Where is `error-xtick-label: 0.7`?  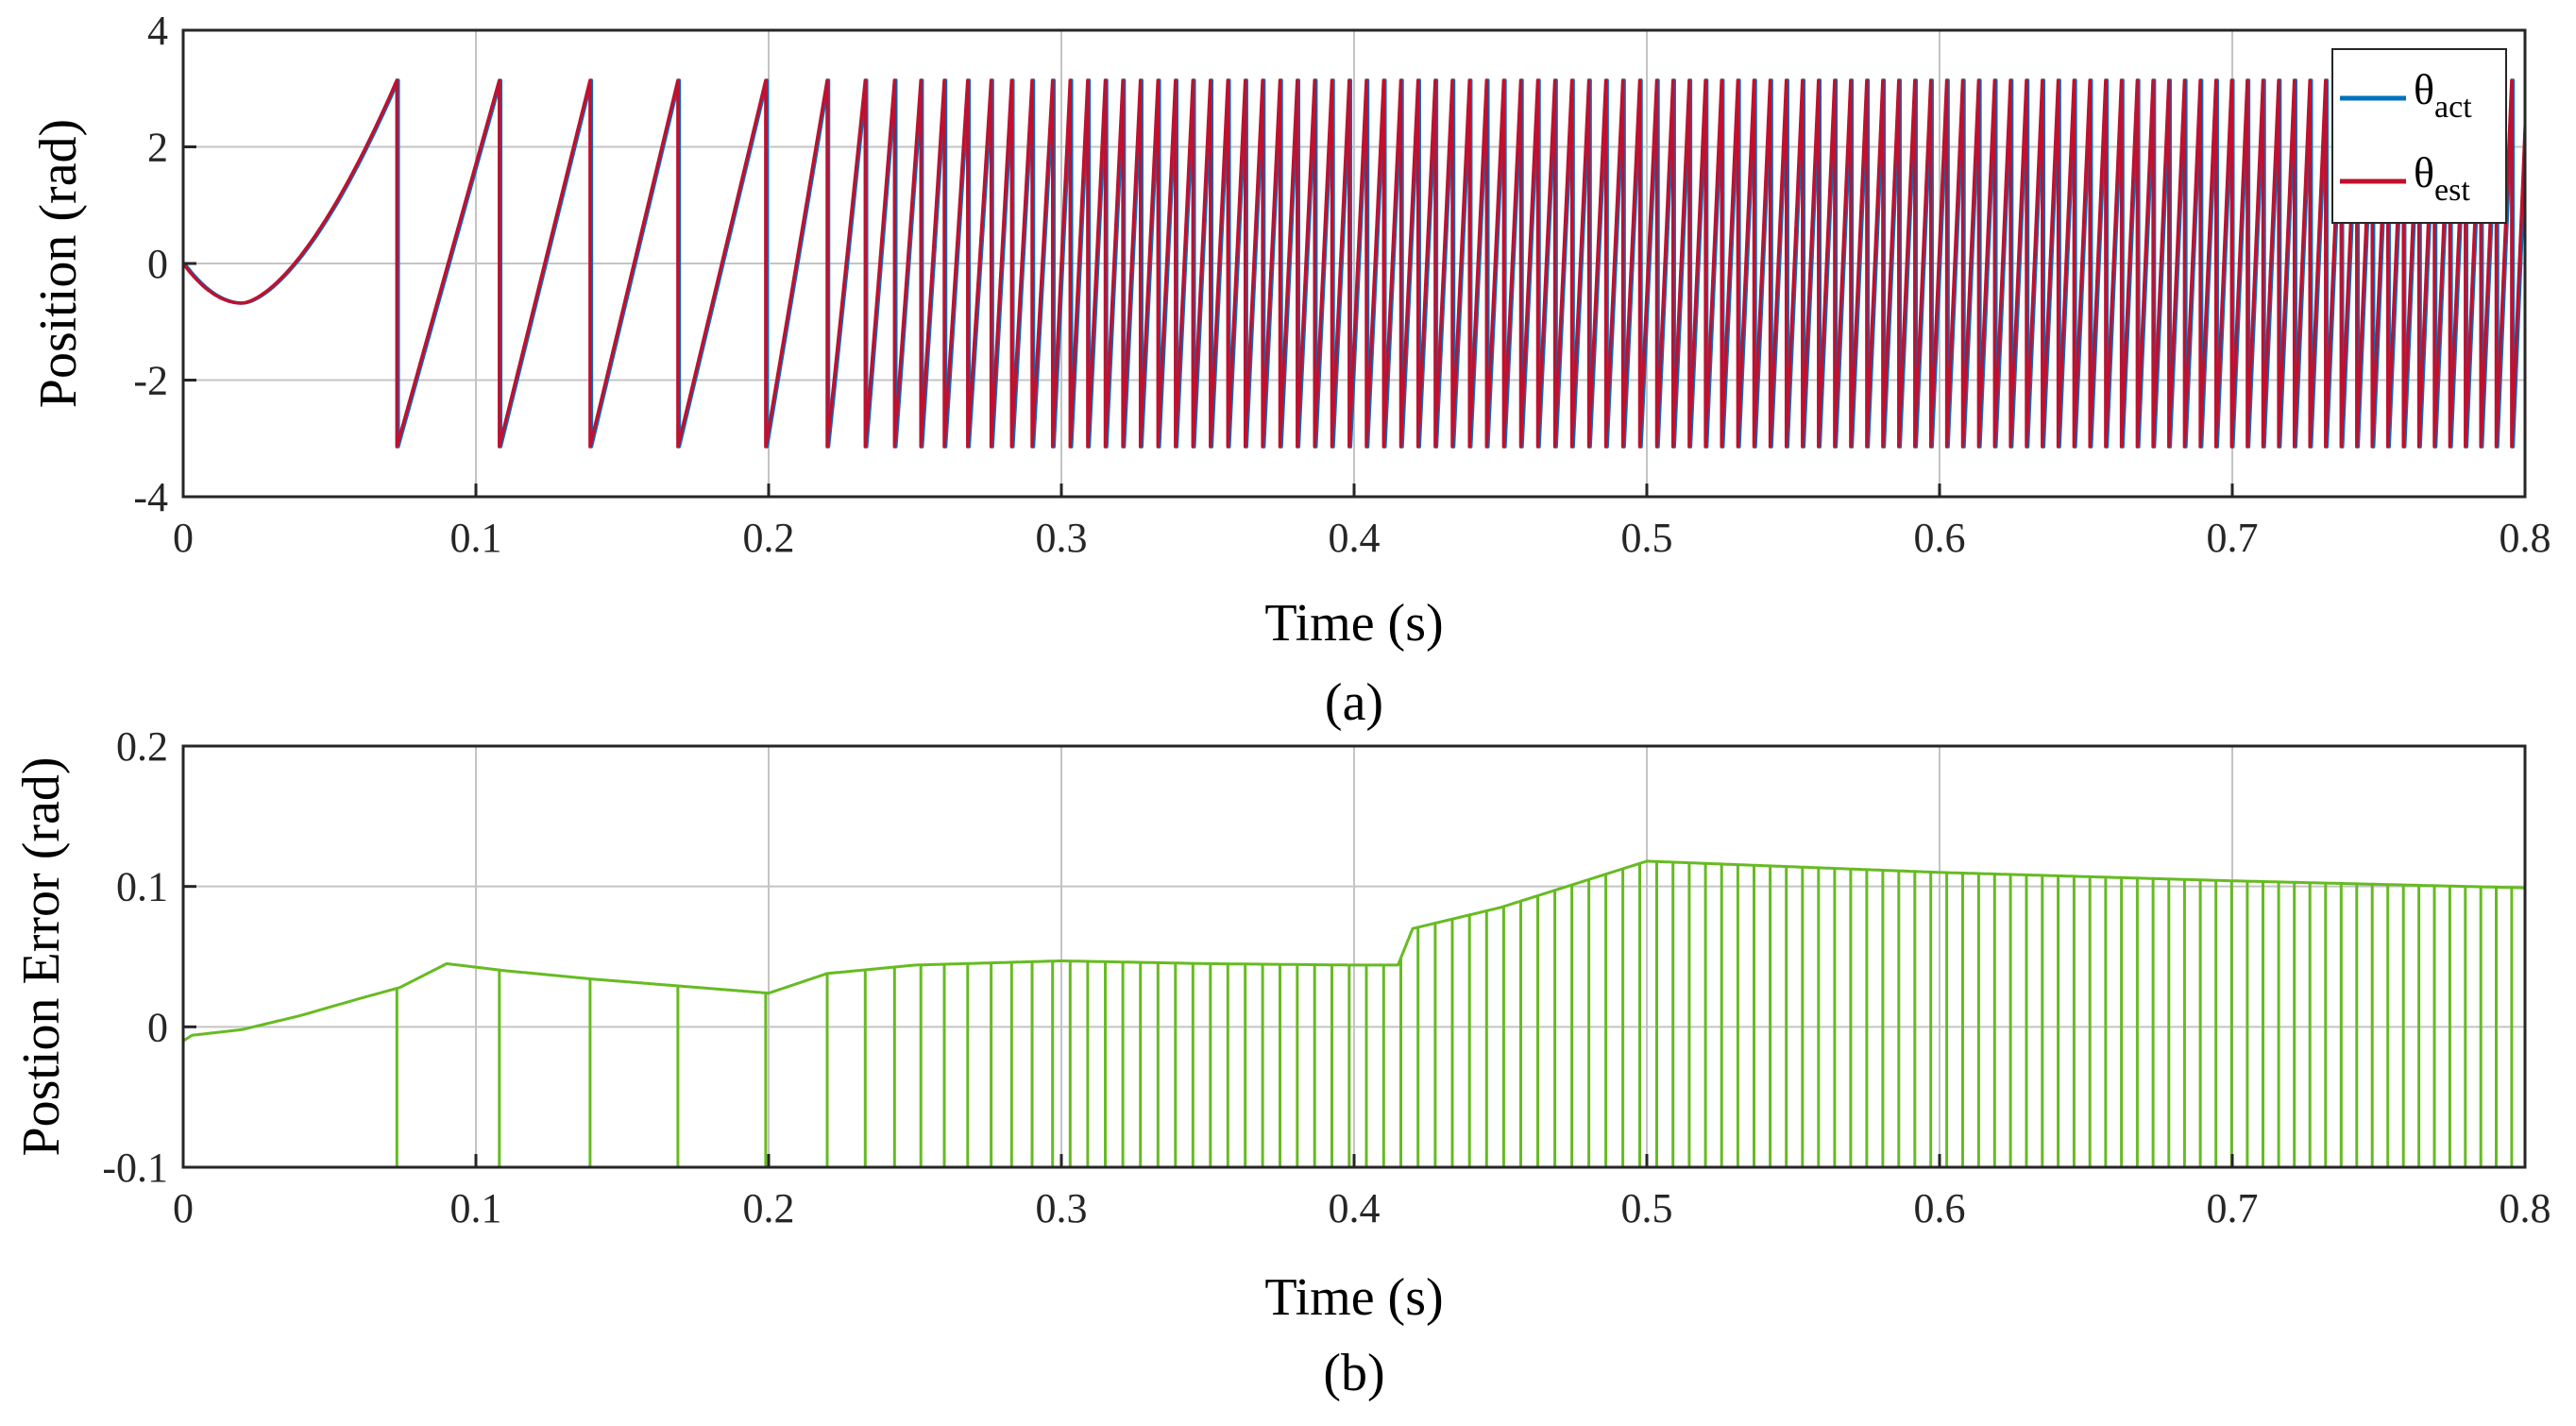 error-xtick-label: 0.7 is located at coordinates (2233, 1208).